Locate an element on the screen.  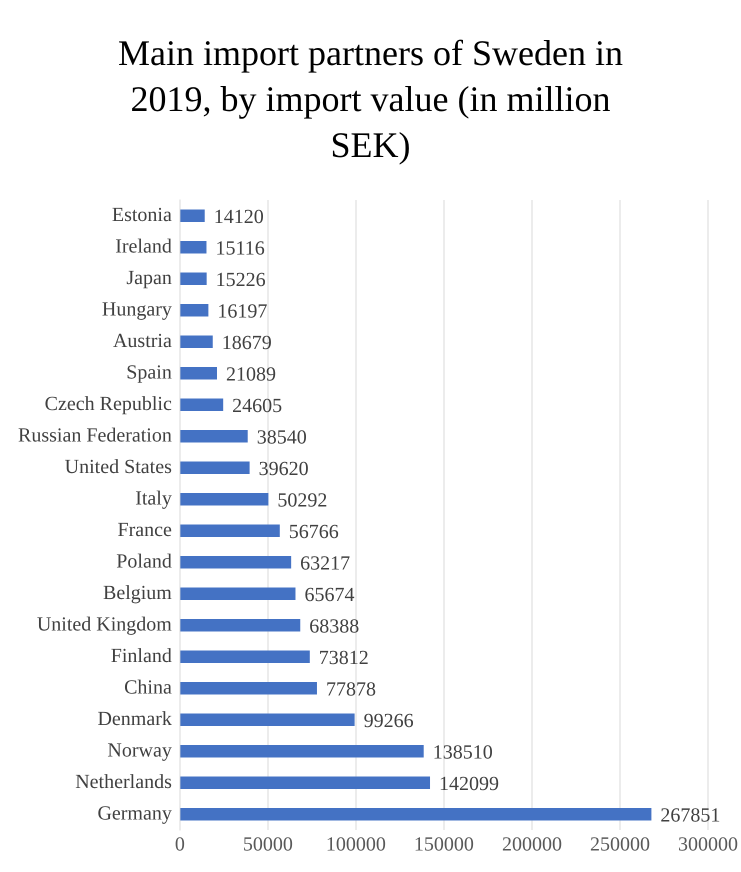
data-label: 15226 is located at coordinates (241, 280).